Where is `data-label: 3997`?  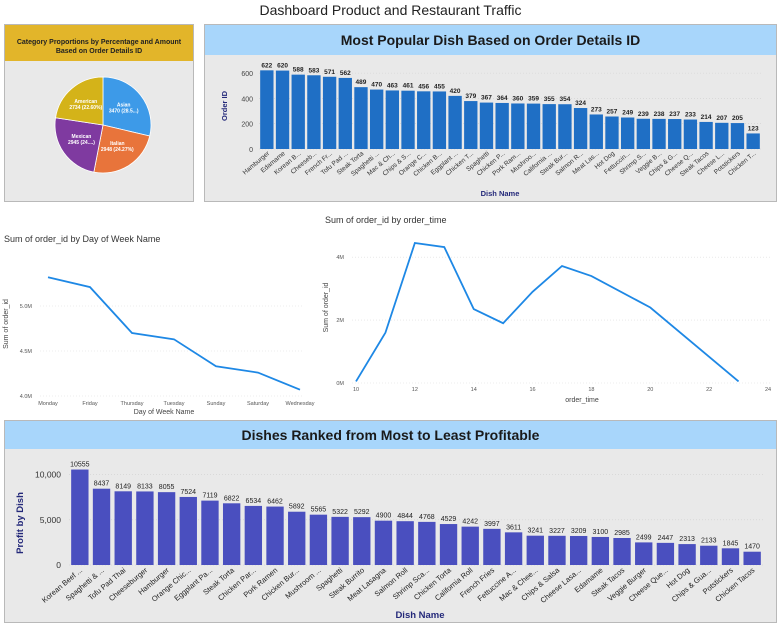
data-label: 3997 is located at coordinates (492, 524).